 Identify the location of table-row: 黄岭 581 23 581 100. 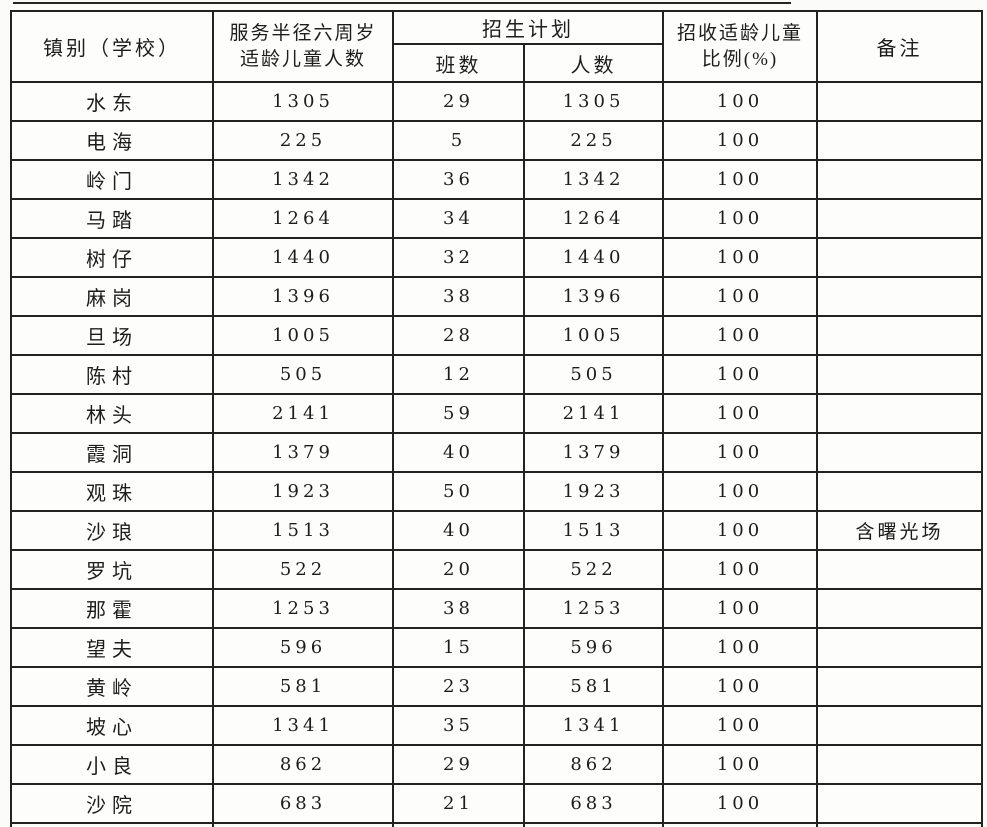
(496, 686).